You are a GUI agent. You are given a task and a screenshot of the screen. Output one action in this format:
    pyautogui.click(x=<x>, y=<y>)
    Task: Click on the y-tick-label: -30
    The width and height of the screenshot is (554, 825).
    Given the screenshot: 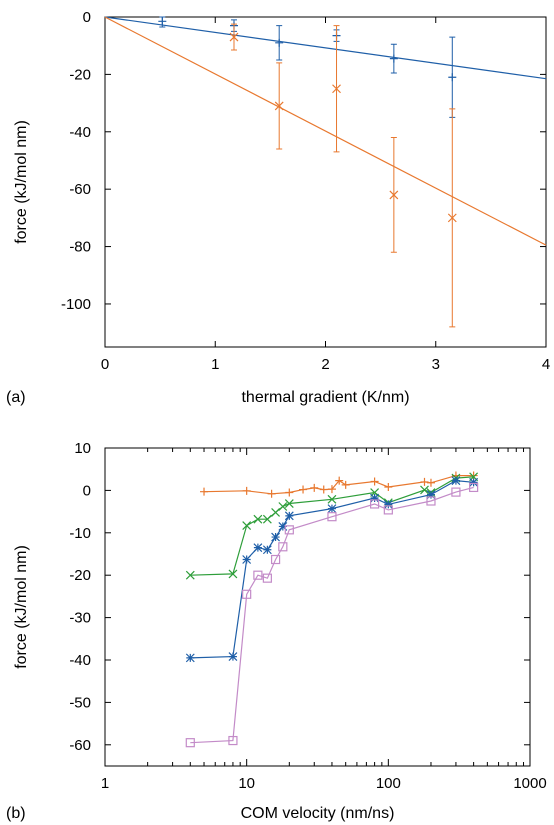 What is the action you would take?
    pyautogui.click(x=80, y=618)
    